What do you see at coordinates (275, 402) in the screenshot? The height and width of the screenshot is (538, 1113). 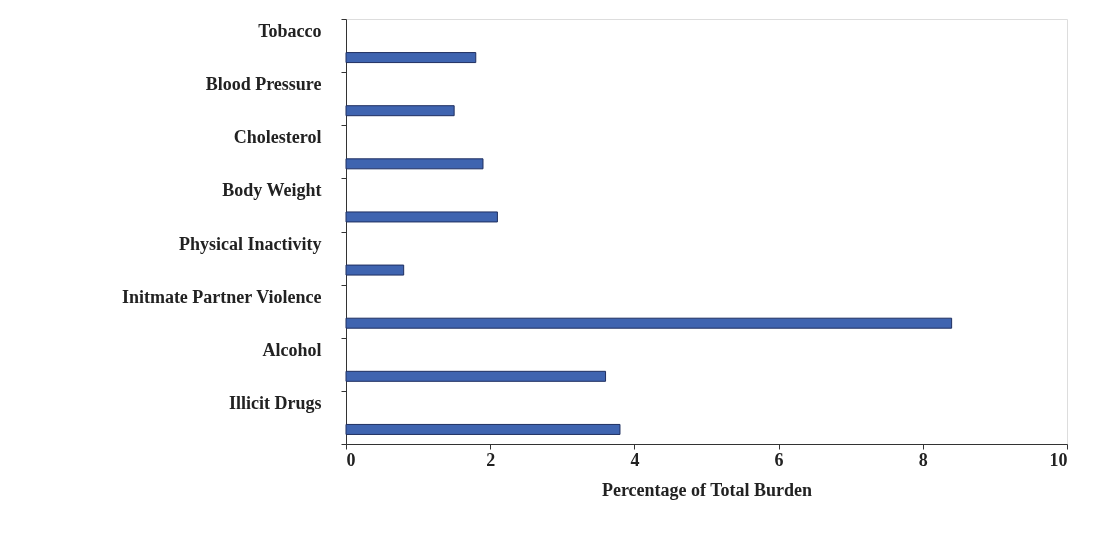 I see `y-tick-label: Illicit Drugs` at bounding box center [275, 402].